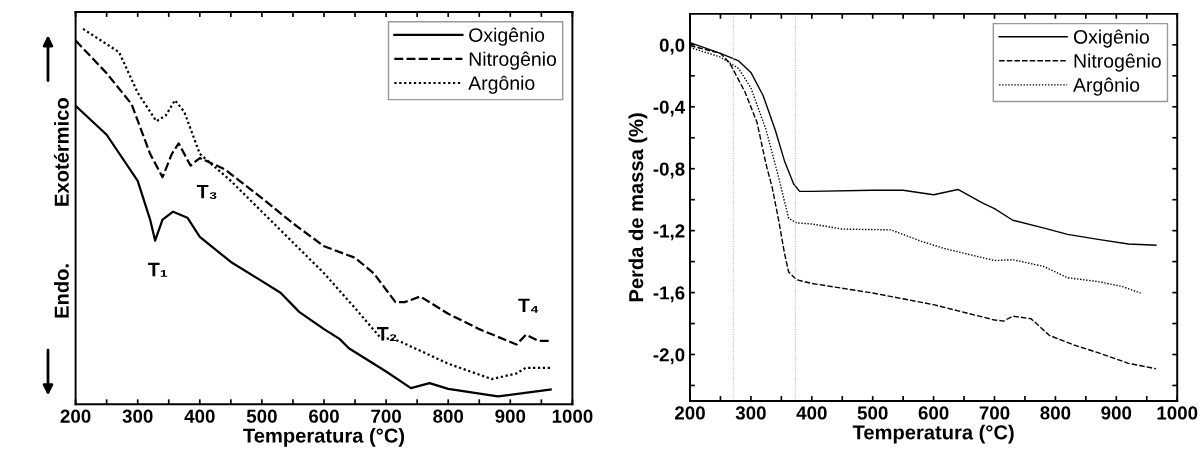 This screenshot has height=463, width=1200. What do you see at coordinates (669, 294) in the screenshot?
I see `y-tick-label: -1,6` at bounding box center [669, 294].